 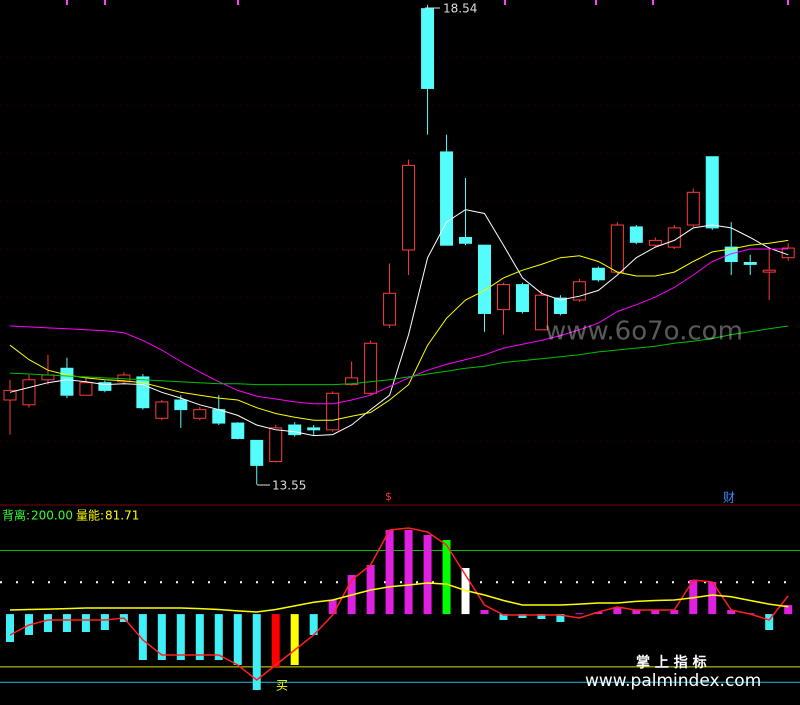 I want to click on high-label: 18.54, so click(x=460, y=9).